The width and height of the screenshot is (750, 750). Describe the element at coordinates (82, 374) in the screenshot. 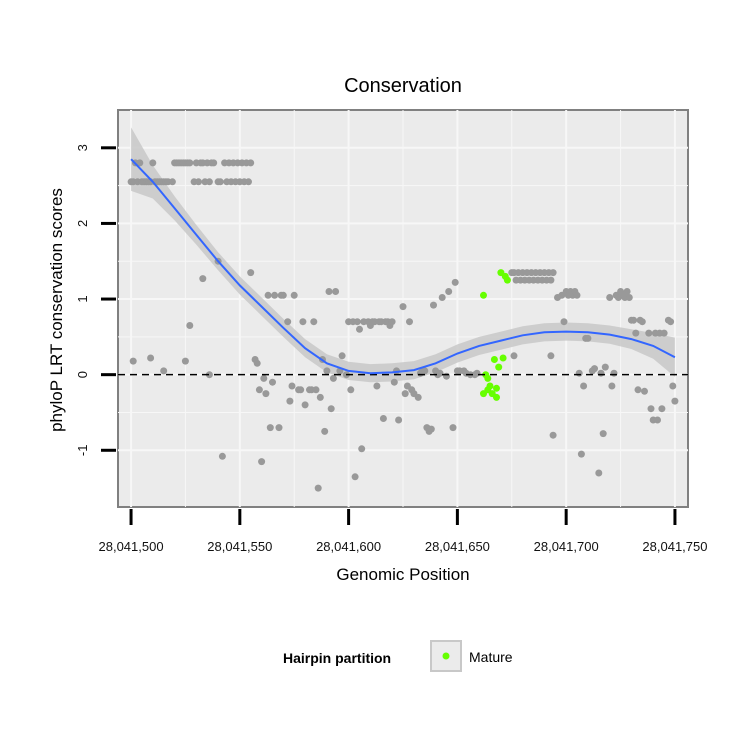

I see `y-tick-label: 0` at that location.